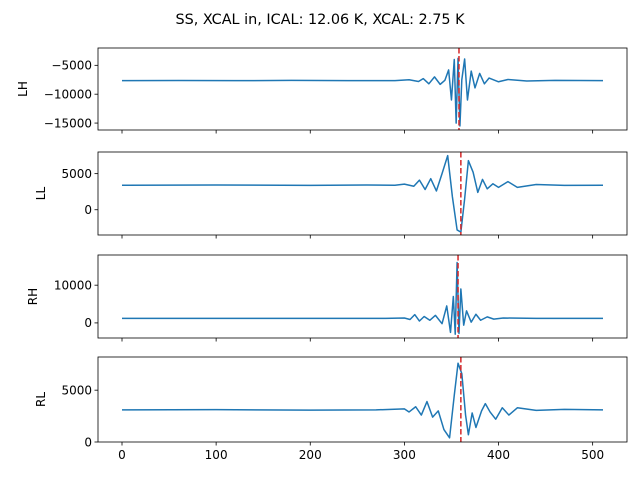 This screenshot has width=640, height=480. I want to click on x-tick-label: 200, so click(310, 455).